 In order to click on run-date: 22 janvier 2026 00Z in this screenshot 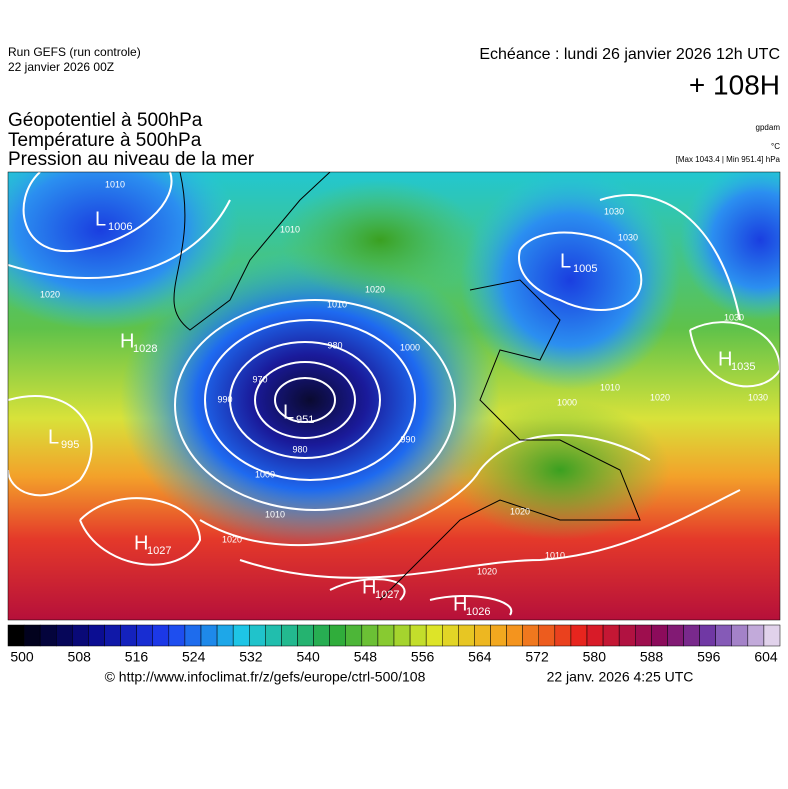, I will do `click(61, 67)`.